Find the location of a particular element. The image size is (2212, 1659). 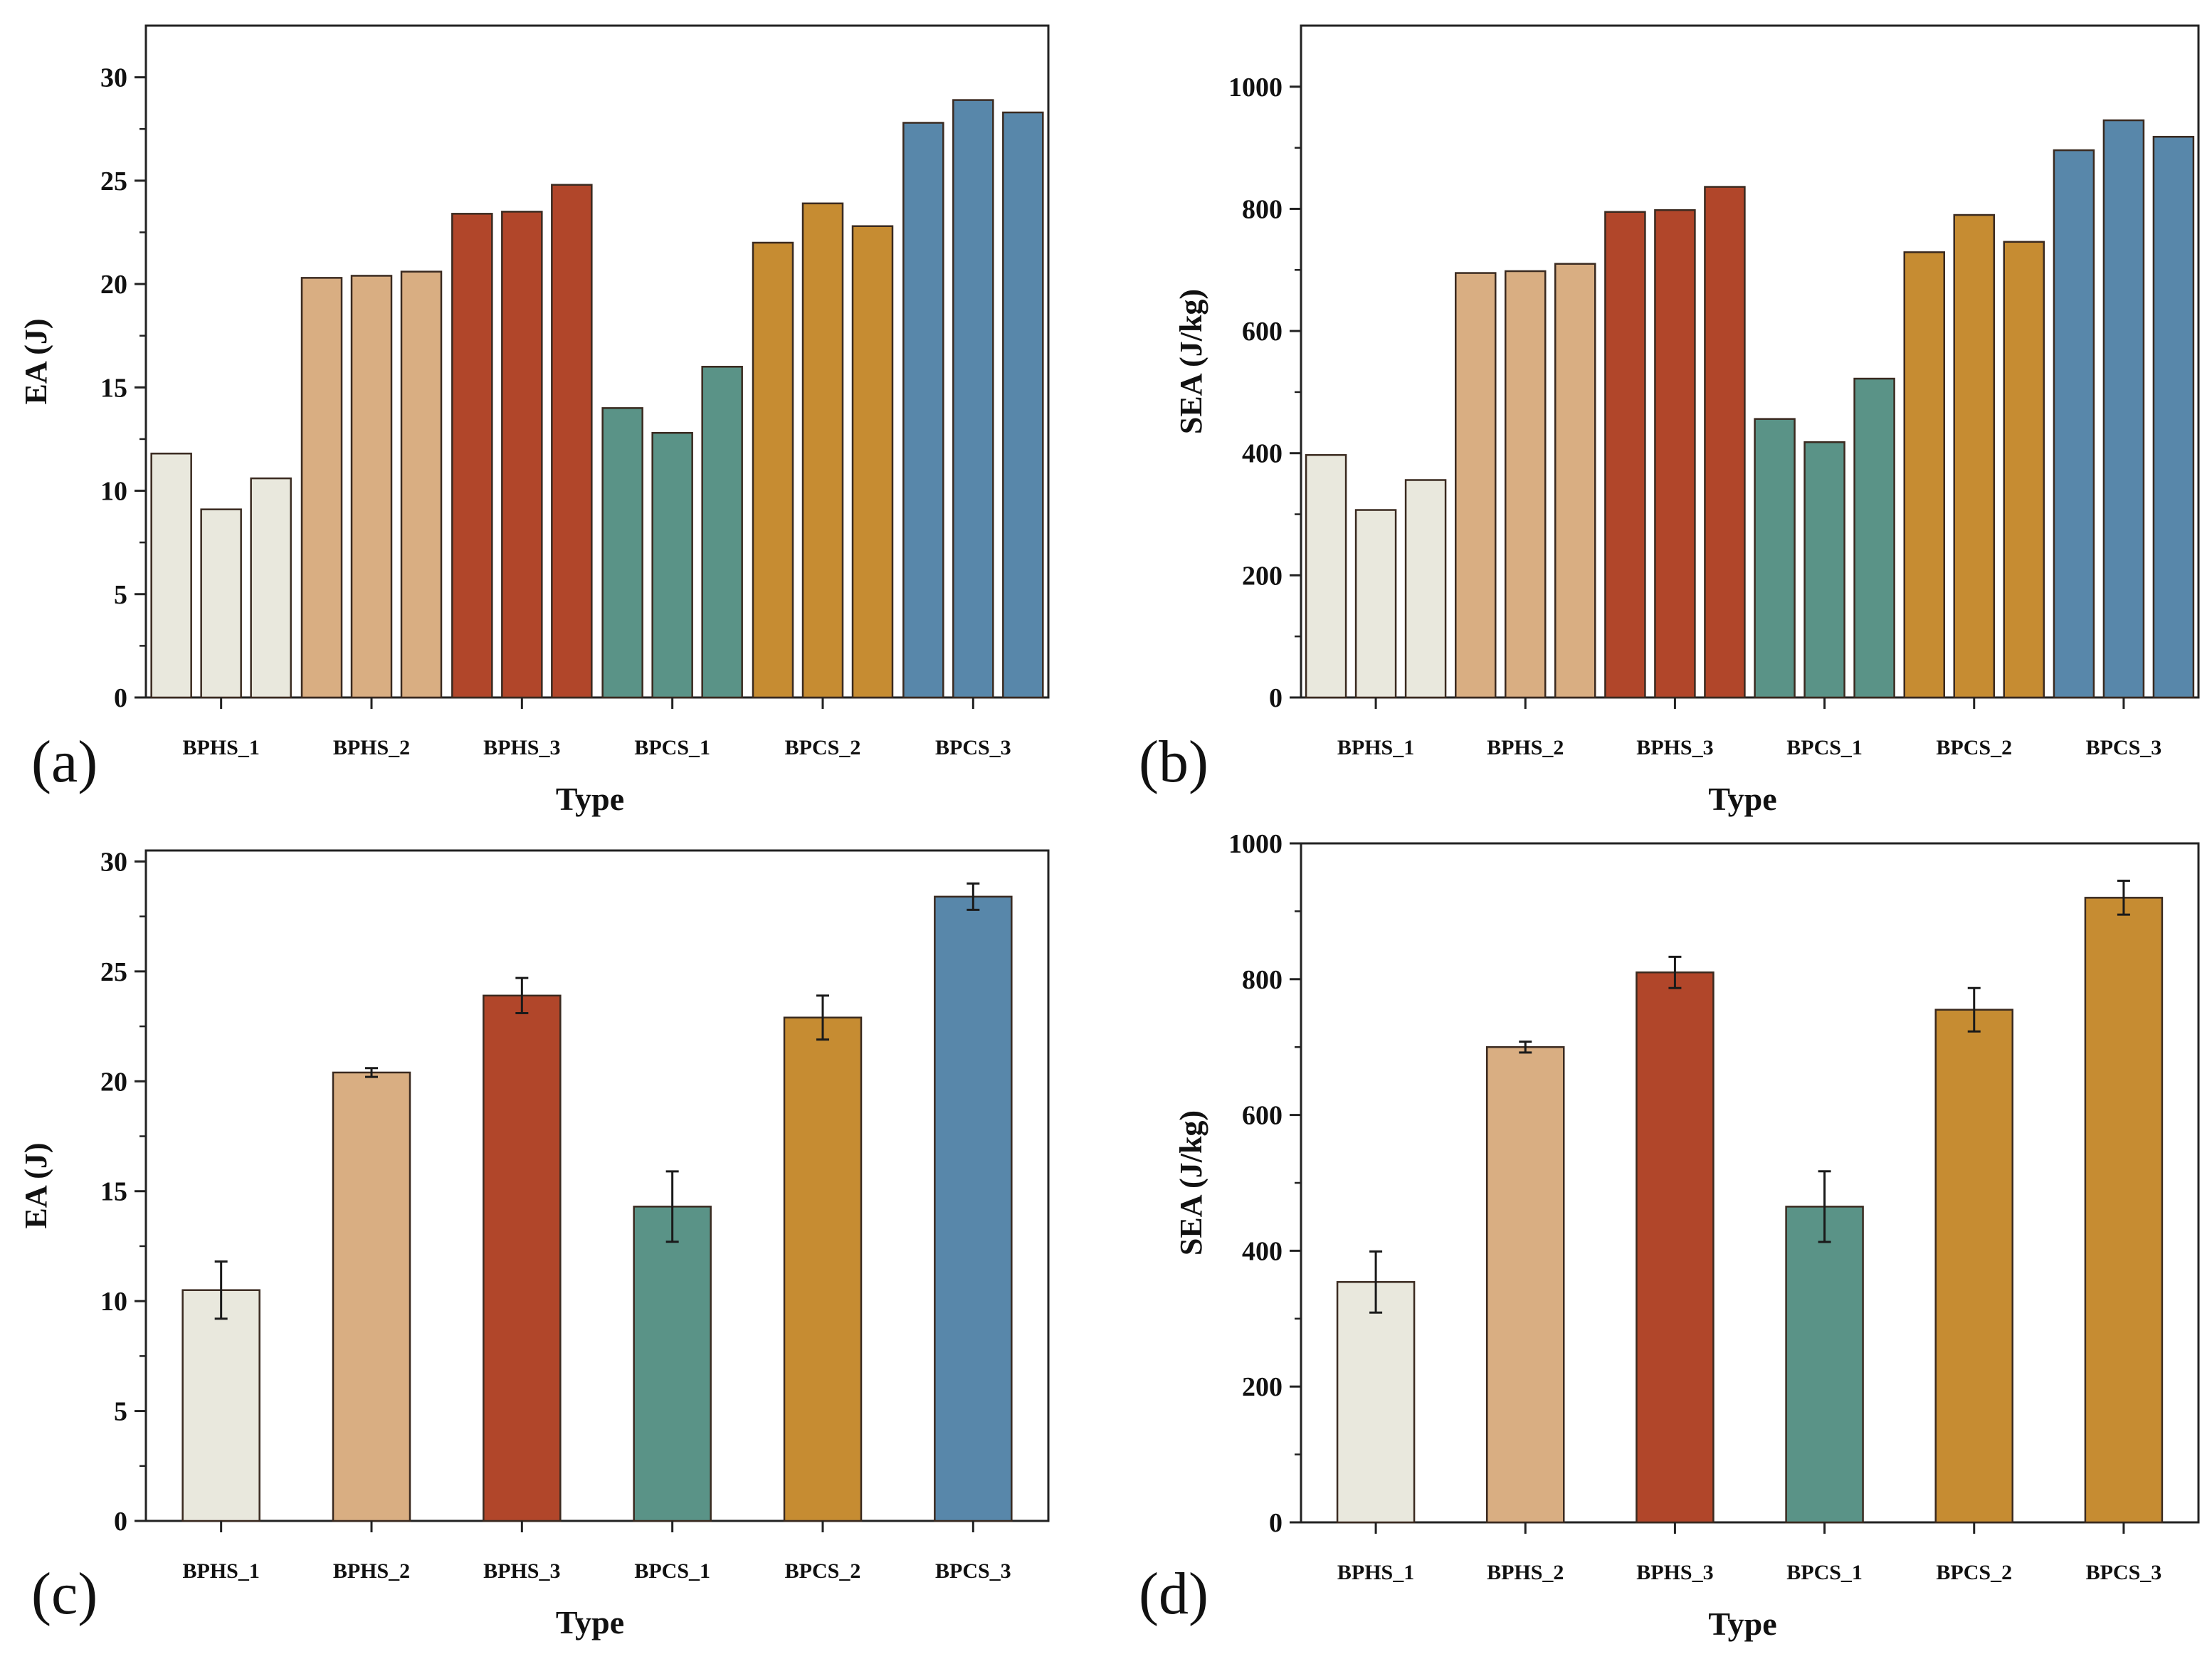

panel-label: (c) is located at coordinates (64, 1594).